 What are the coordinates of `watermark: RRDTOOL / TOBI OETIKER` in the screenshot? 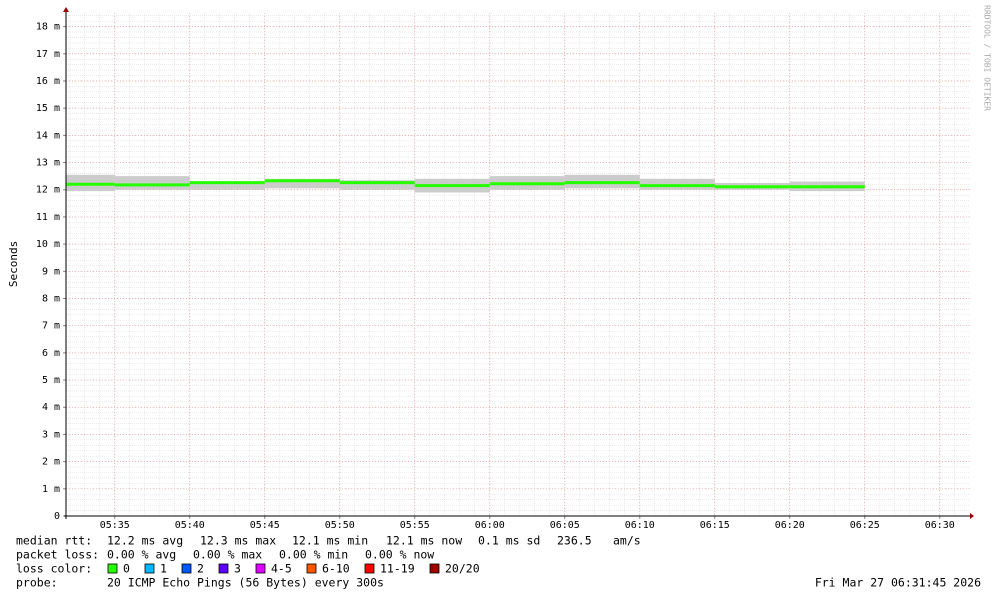 It's located at (987, 58).